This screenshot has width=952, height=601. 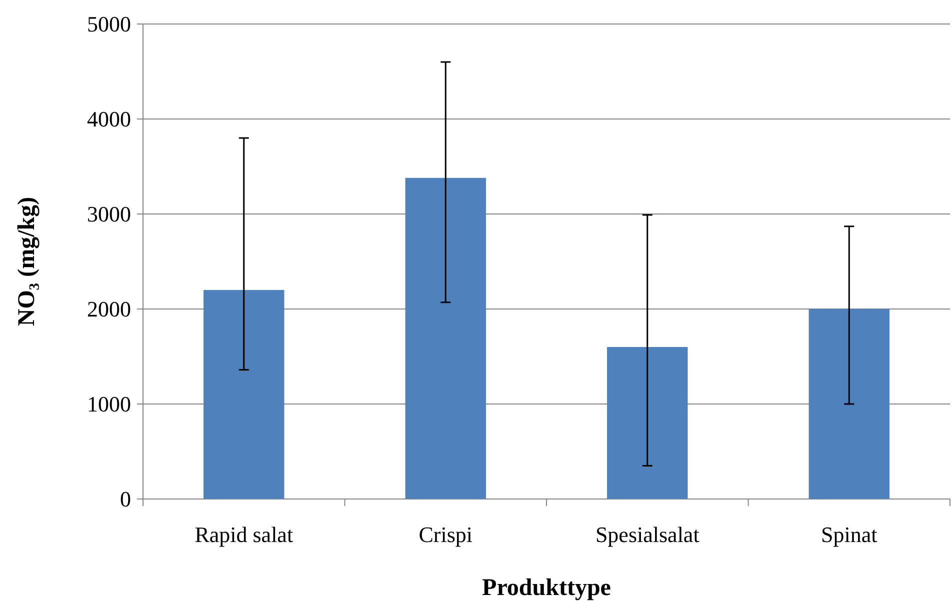 I want to click on y-tick-label: 4000, so click(x=109, y=119).